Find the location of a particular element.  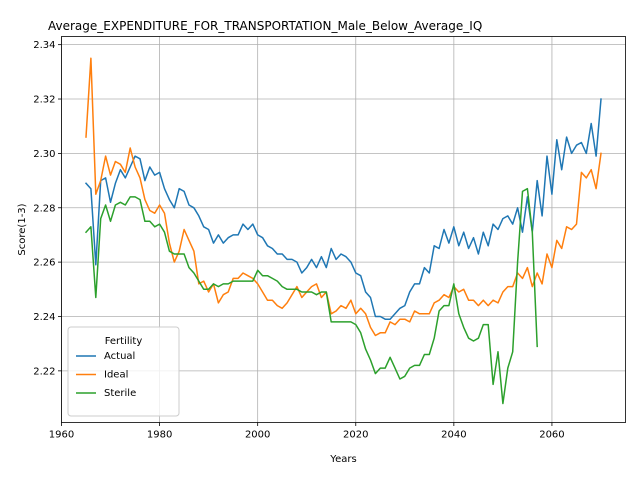

x-tick-label: 1960 is located at coordinates (61, 435).